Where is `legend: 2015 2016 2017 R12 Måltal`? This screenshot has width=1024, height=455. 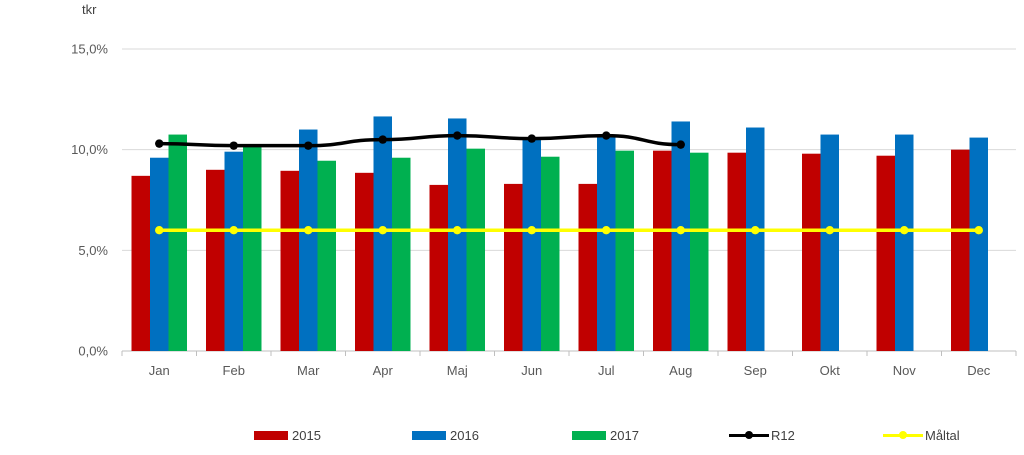
legend: 2015 2016 2017 R12 Måltal is located at coordinates (512, 435).